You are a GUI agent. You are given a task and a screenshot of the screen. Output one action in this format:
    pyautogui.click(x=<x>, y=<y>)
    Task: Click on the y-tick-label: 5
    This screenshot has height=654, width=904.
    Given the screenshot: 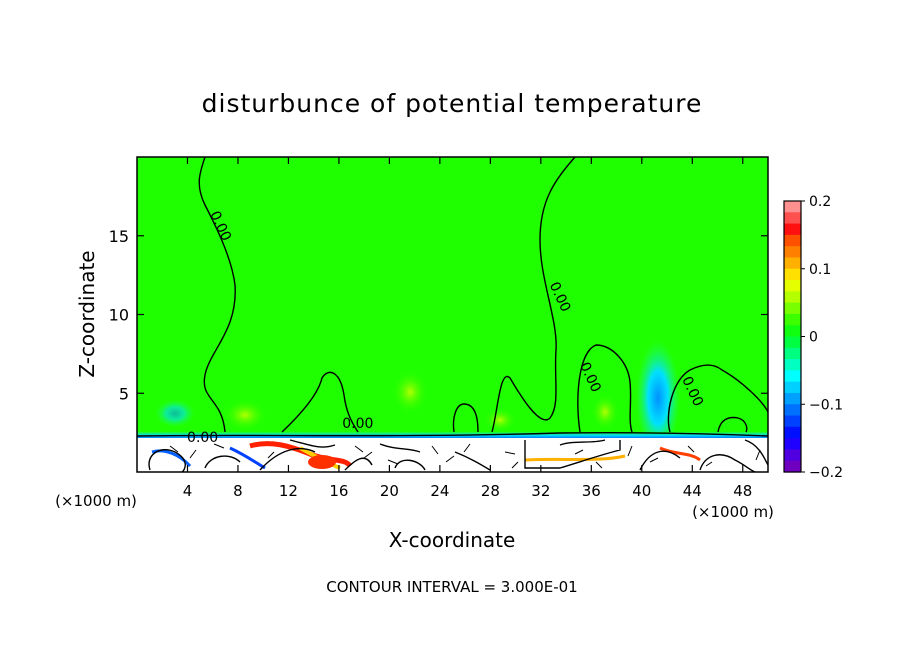 What is the action you would take?
    pyautogui.click(x=124, y=393)
    